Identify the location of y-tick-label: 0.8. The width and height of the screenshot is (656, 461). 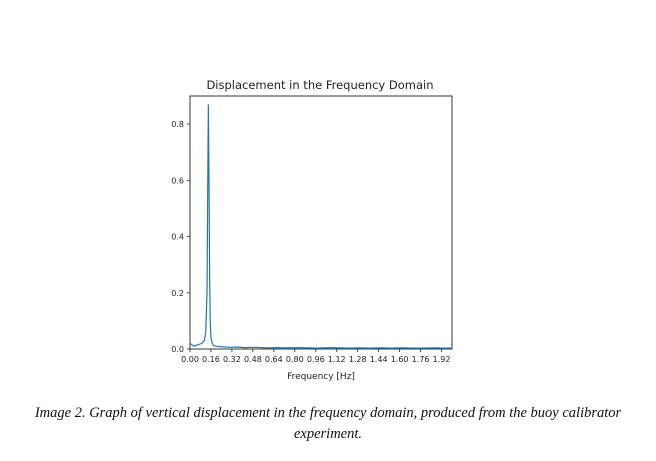
(177, 124).